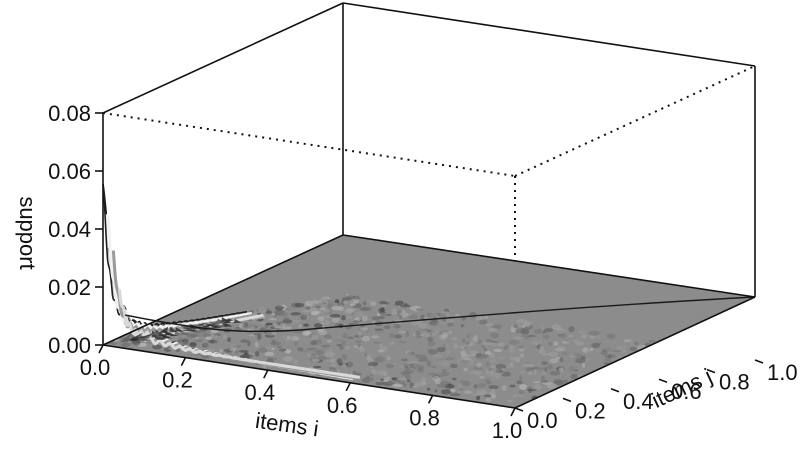 Image resolution: width=800 pixels, height=450 pixels. I want to click on x-axis-line, so click(309, 376).